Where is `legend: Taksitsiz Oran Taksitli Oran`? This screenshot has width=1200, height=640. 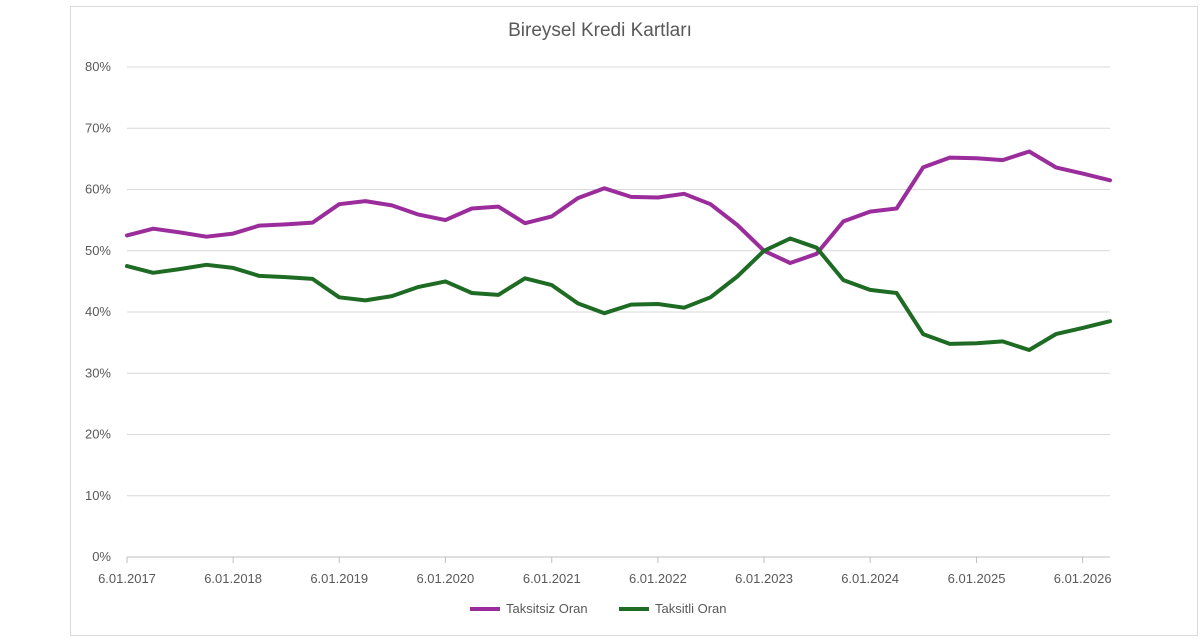
legend: Taksitsiz Oran Taksitli Oran is located at coordinates (598, 608).